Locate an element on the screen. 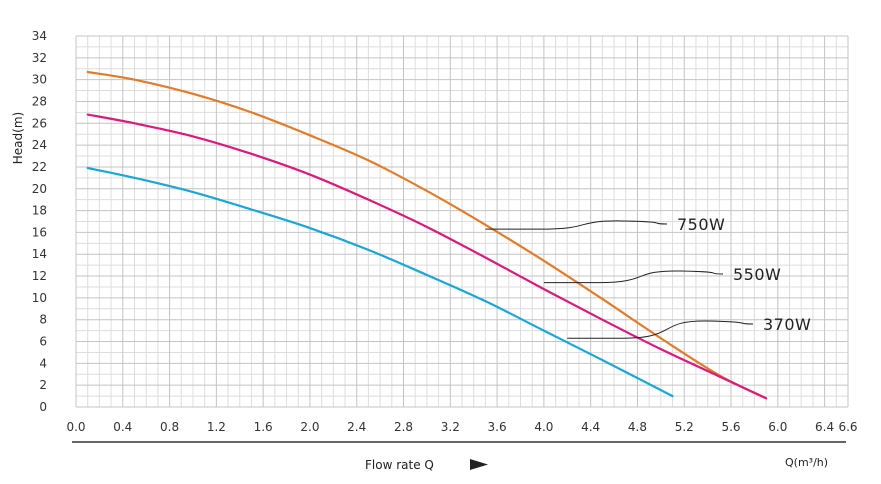  x-tick-label: 5.6 is located at coordinates (730, 427).